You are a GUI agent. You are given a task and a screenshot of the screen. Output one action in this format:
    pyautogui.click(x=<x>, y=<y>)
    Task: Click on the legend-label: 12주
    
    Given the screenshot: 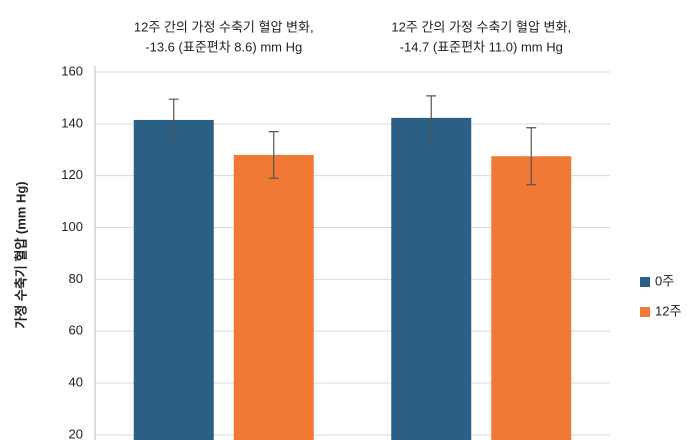 What is the action you would take?
    pyautogui.click(x=668, y=310)
    